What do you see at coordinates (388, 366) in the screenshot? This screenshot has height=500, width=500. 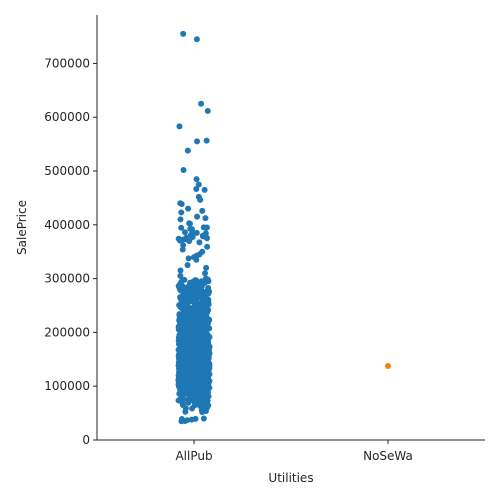 I see `data-point-nosewa` at bounding box center [388, 366].